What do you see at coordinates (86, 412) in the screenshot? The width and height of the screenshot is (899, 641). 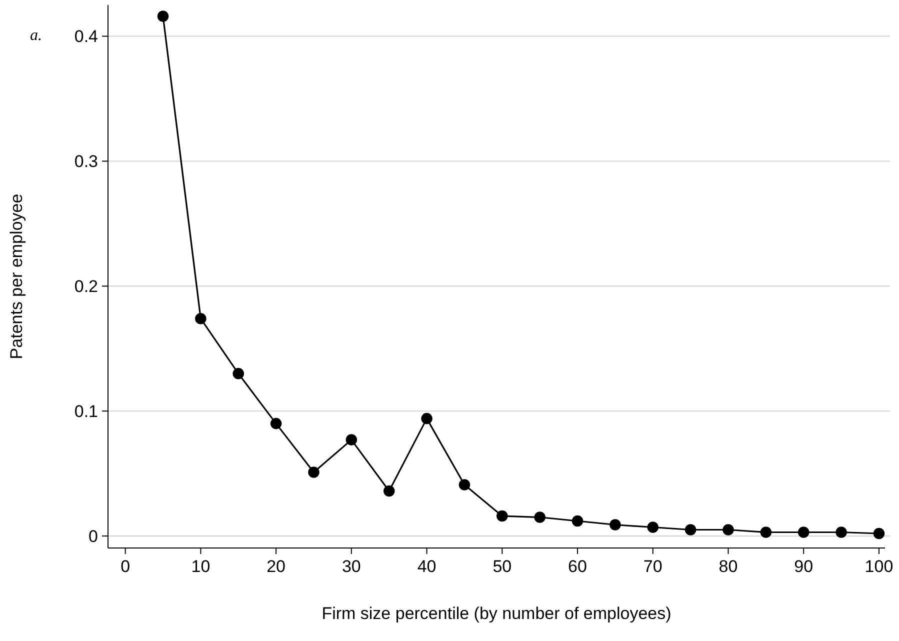 I see `y-tick-label: 0.1` at bounding box center [86, 412].